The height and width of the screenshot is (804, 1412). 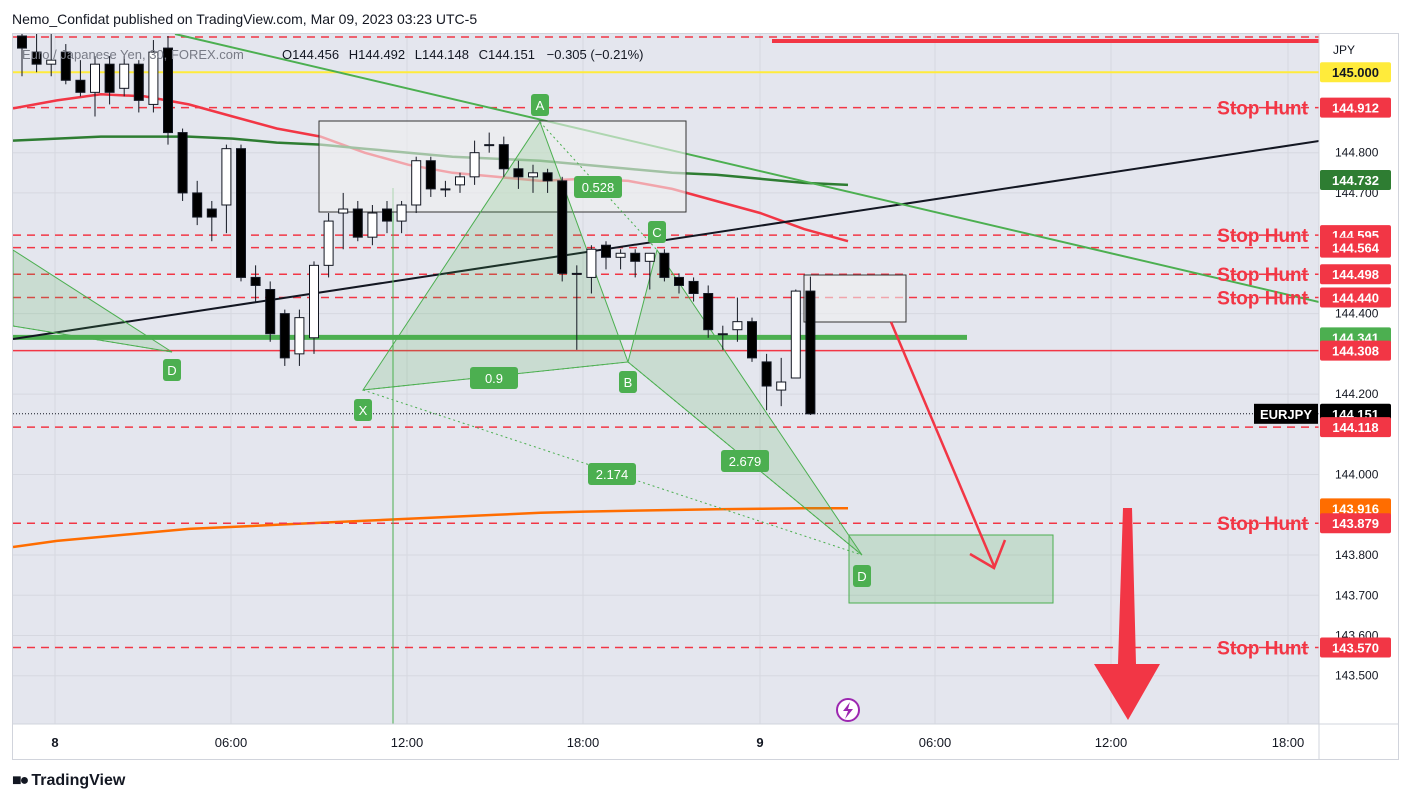 What do you see at coordinates (54, 742) in the screenshot?
I see `time-tick-label: 8` at bounding box center [54, 742].